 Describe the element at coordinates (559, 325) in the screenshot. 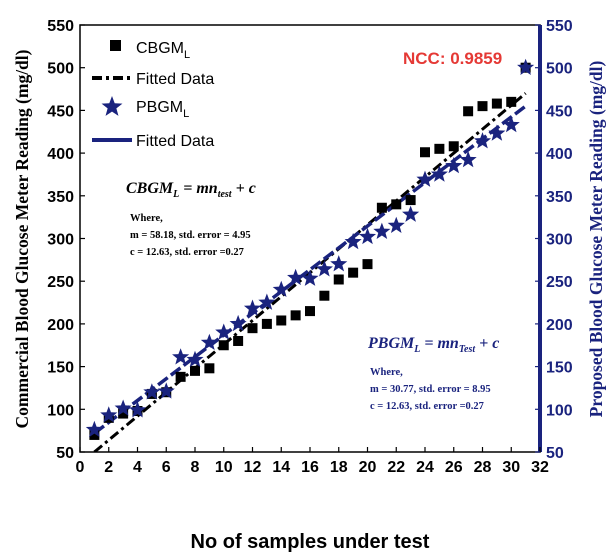

I see `y-tick-label-right: 200` at that location.